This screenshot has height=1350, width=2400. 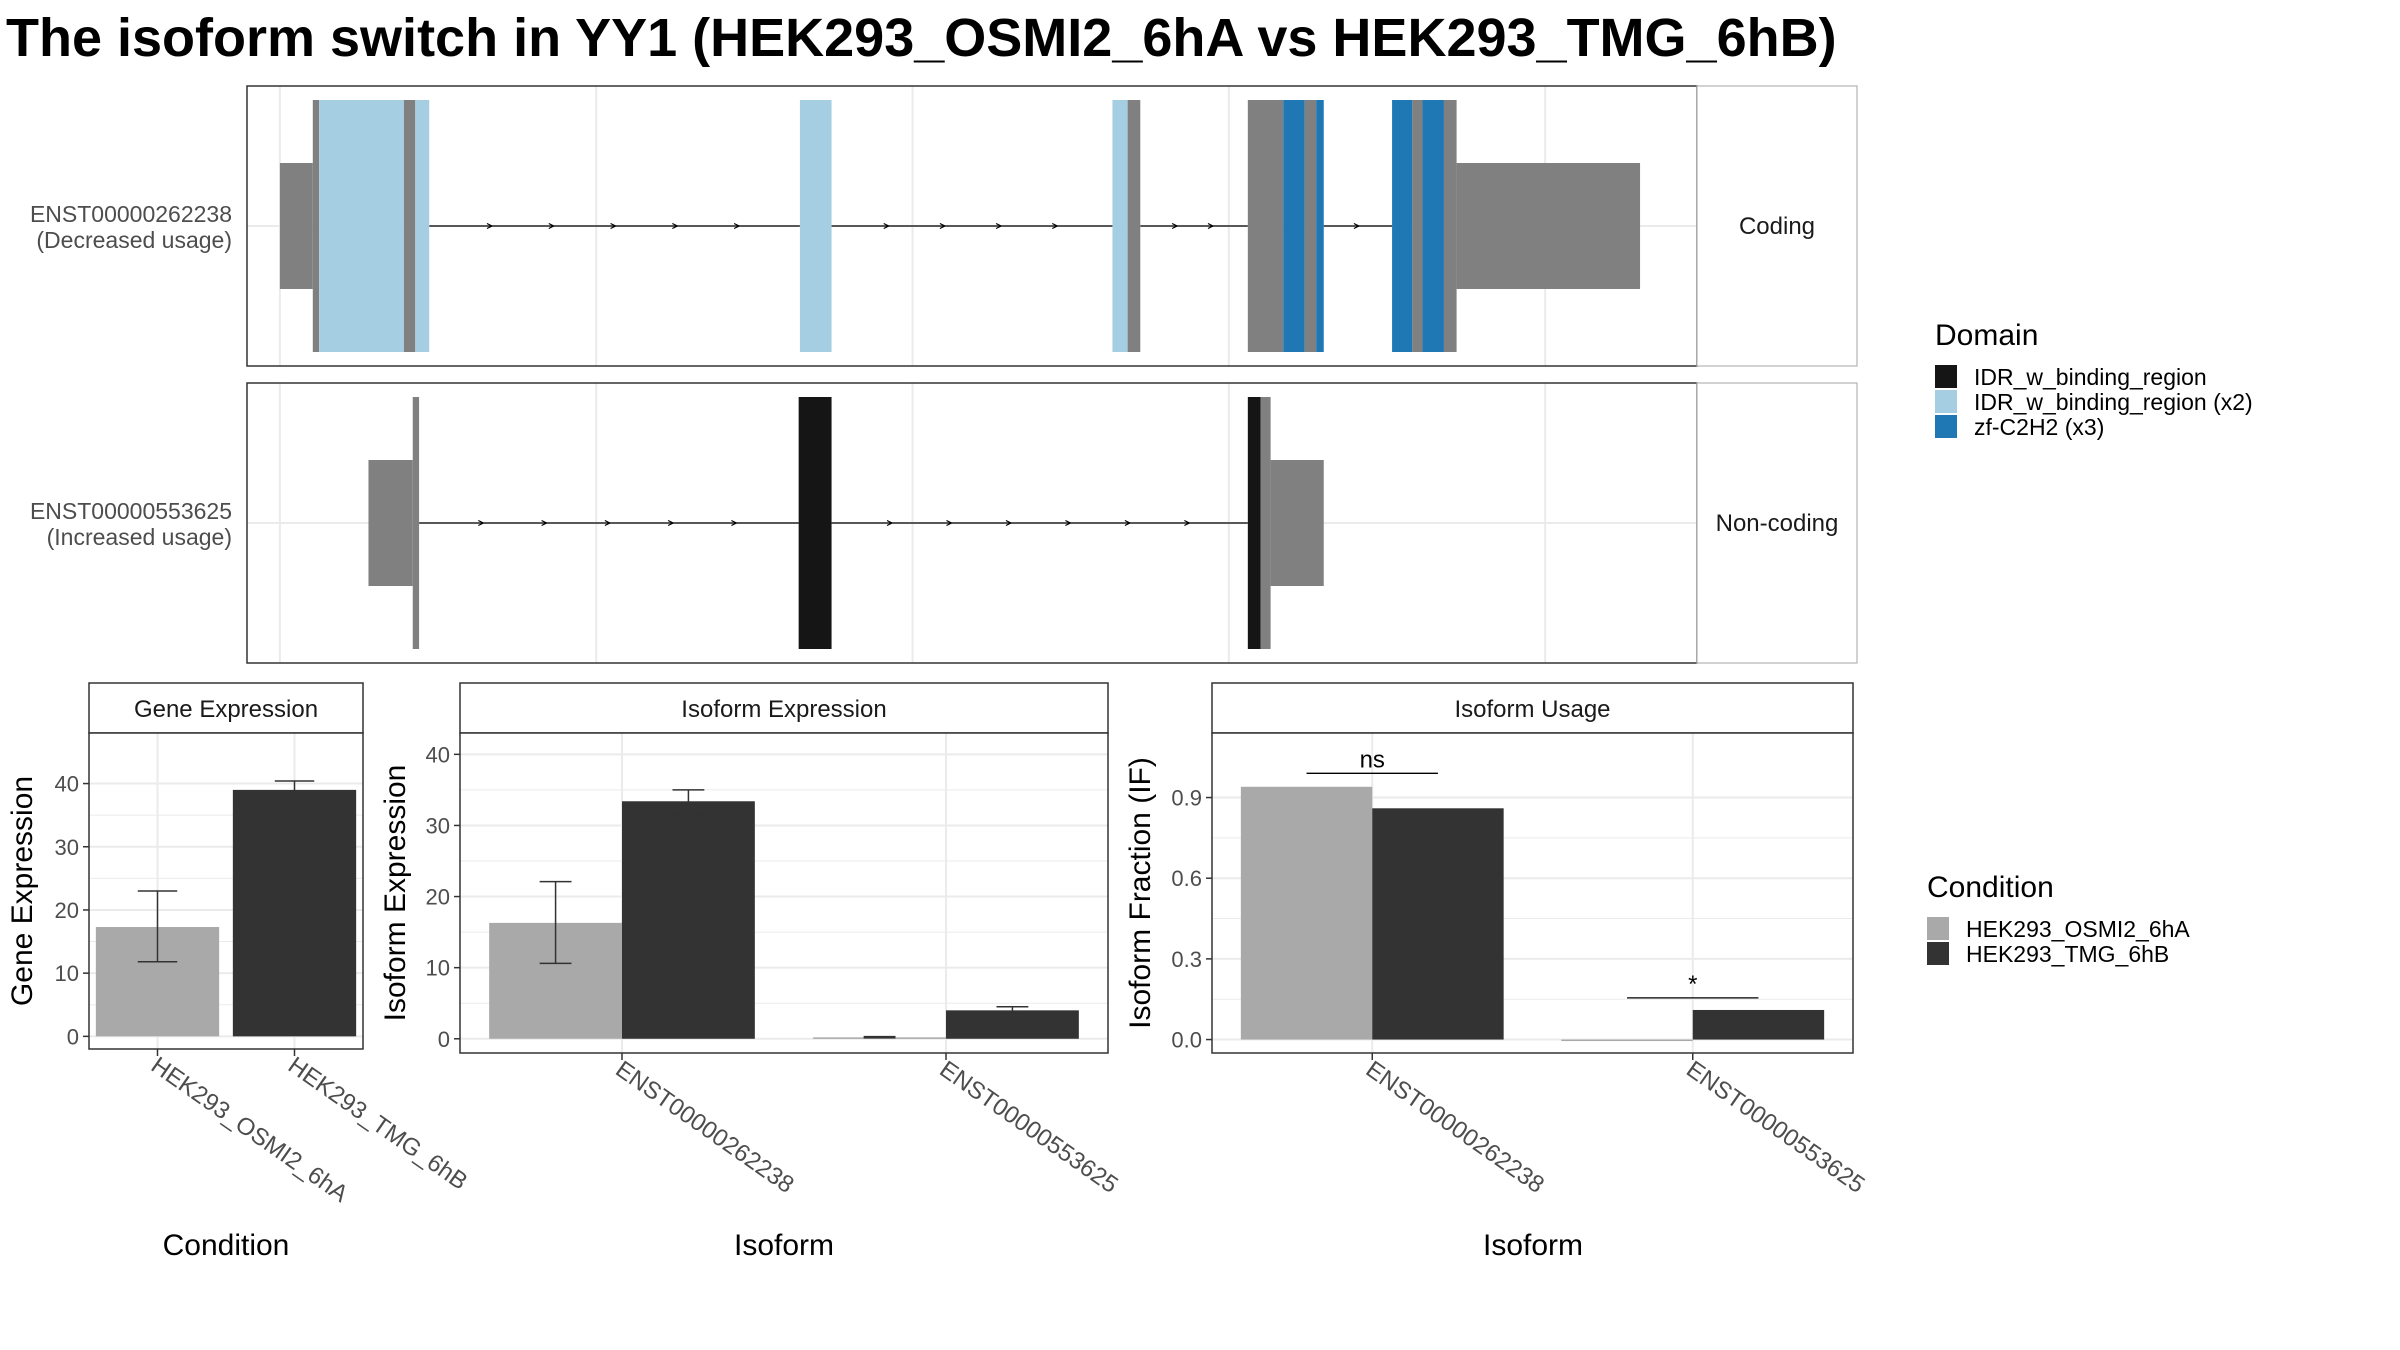 I want to click on legend-label: IDR_w_binding_region (x2), so click(x=2113, y=402).